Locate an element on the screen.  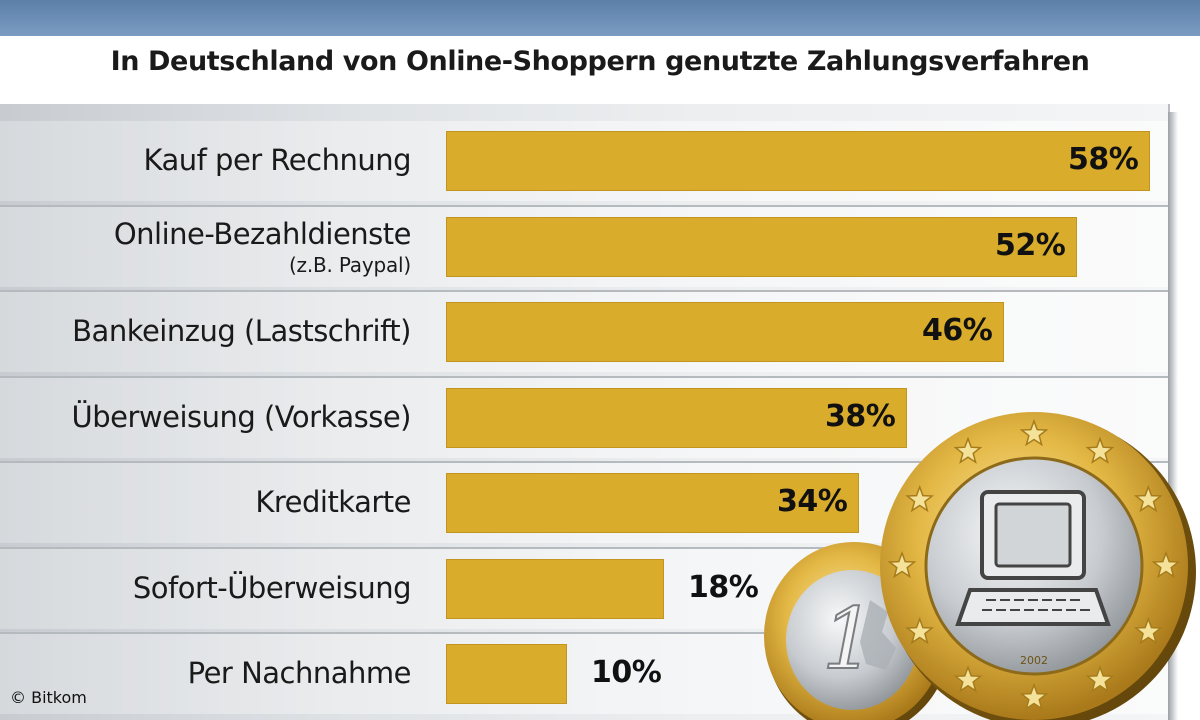
category-label: Überweisung (Vorkasse) is located at coordinates (241, 417).